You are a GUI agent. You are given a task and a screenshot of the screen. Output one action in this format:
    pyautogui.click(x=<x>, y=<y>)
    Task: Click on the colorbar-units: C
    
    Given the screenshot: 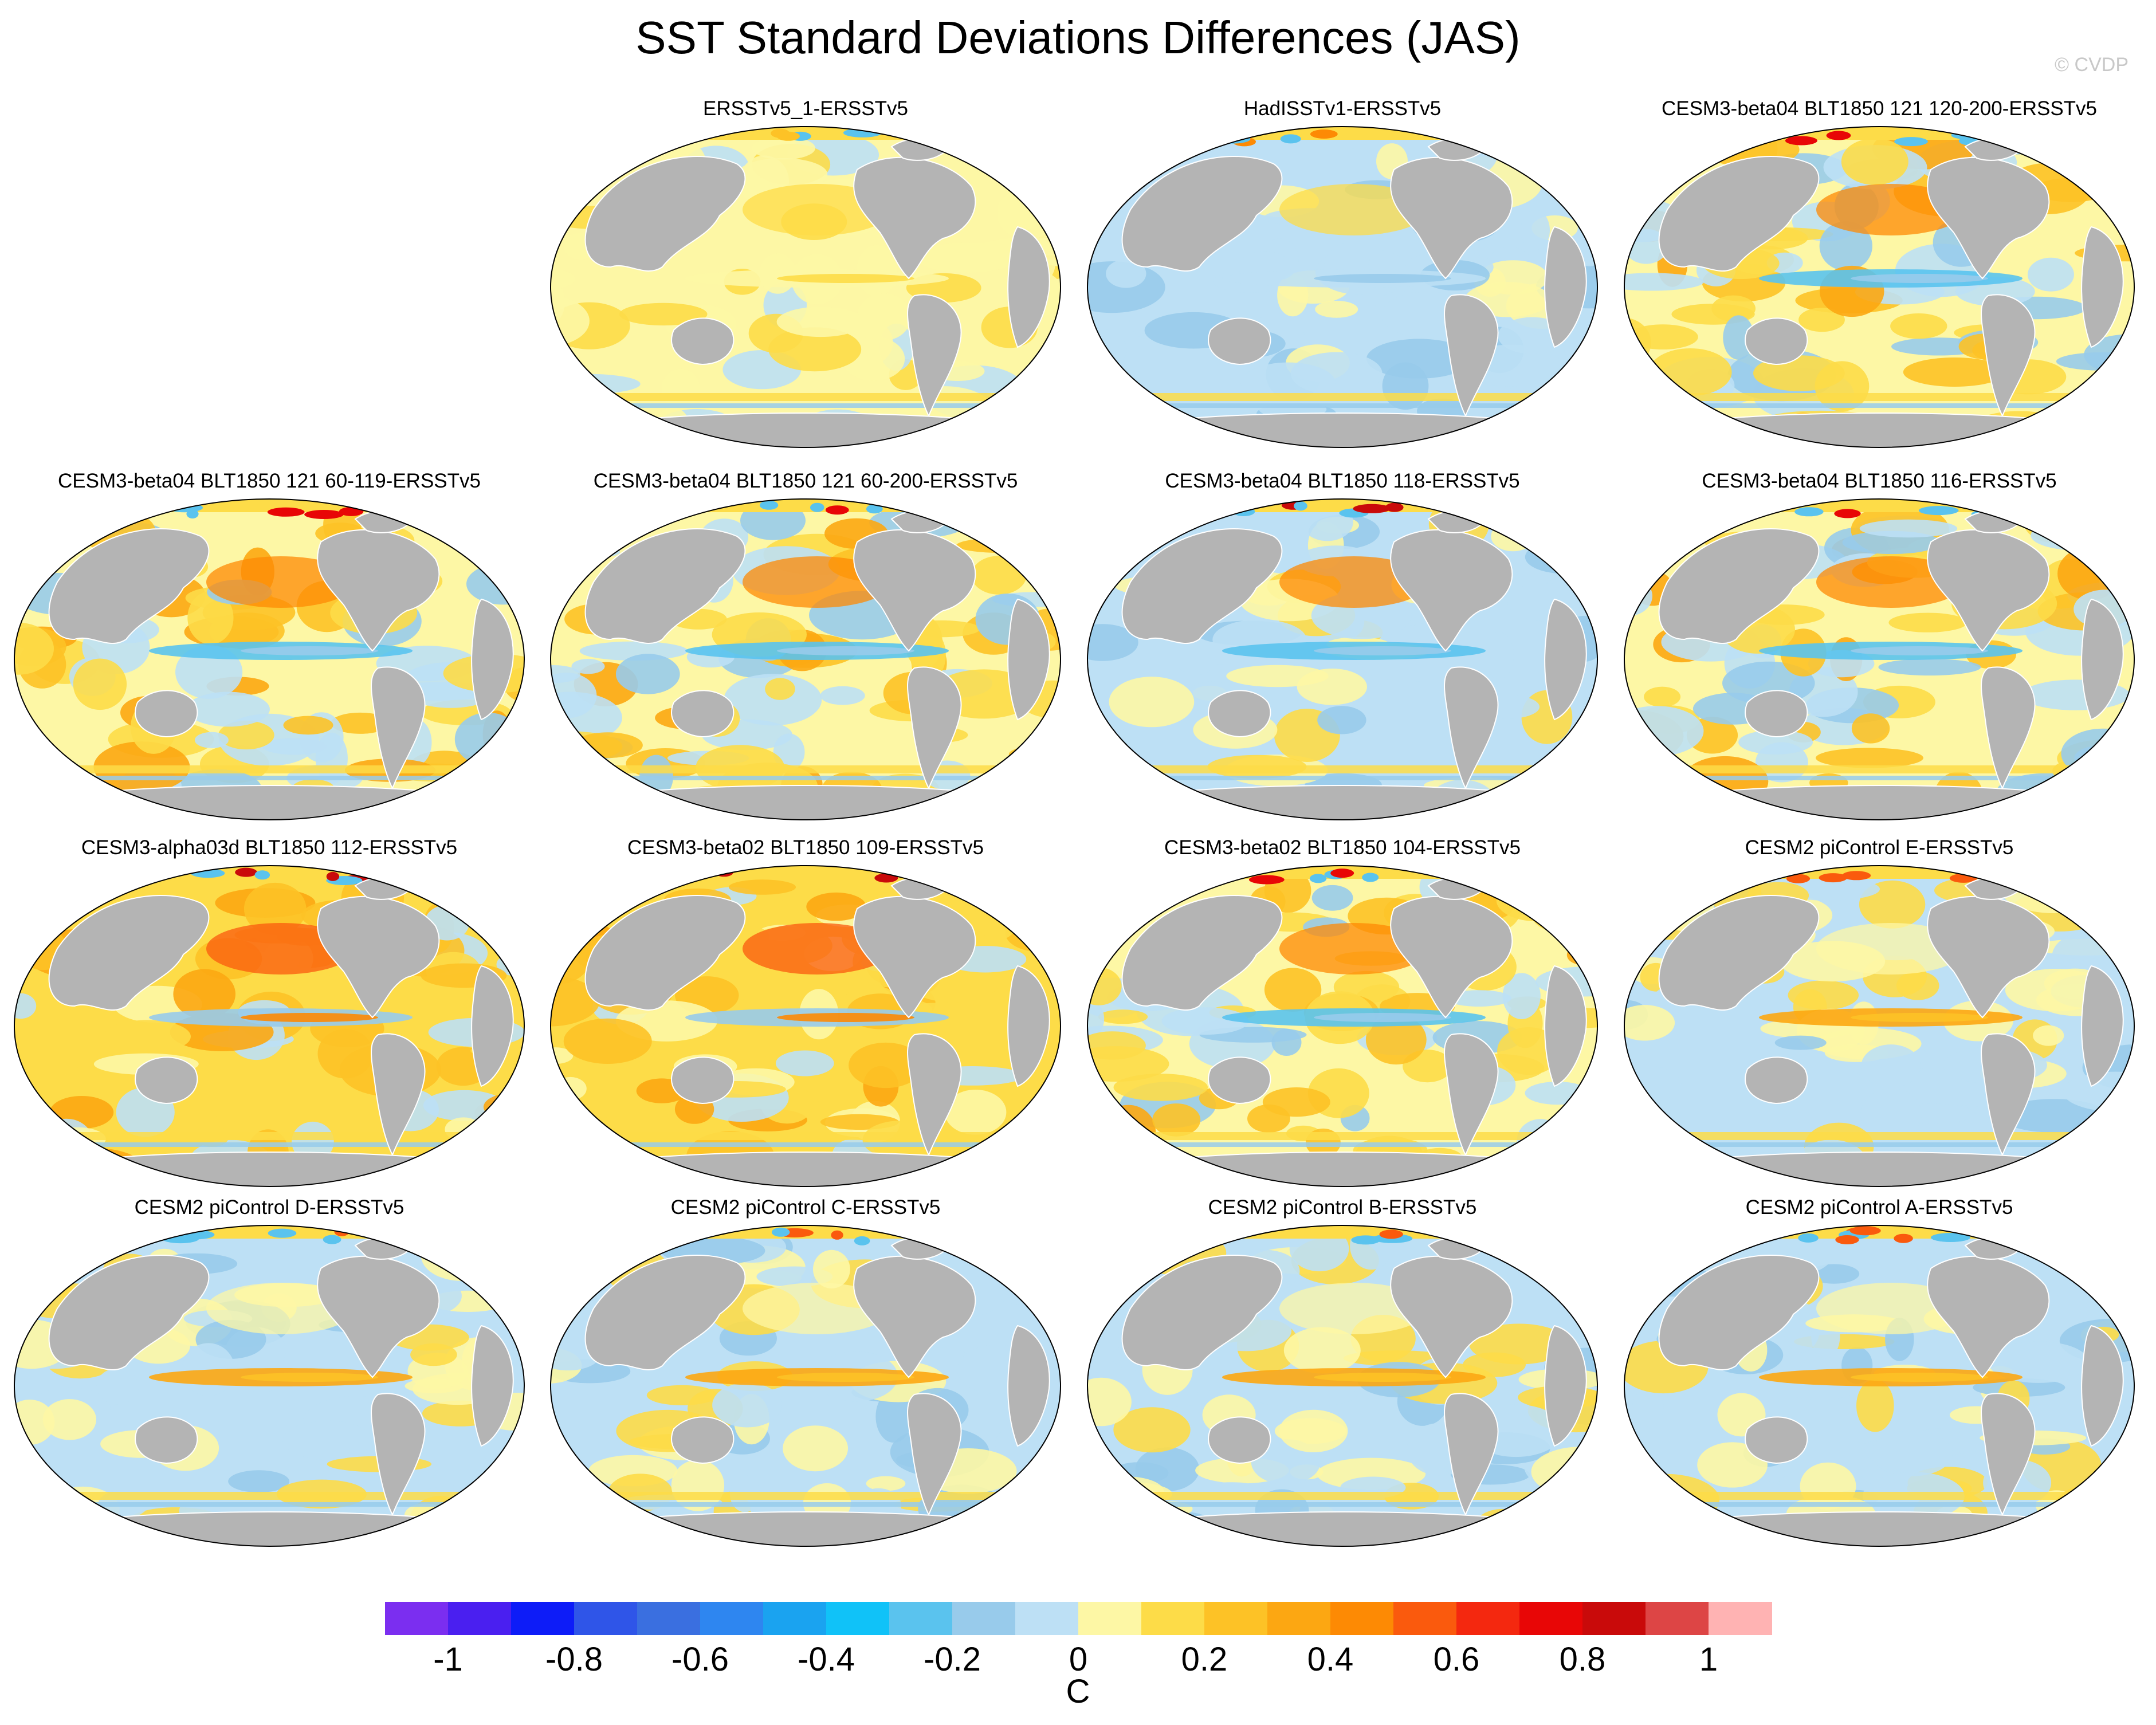 What is the action you would take?
    pyautogui.click(x=1078, y=1691)
    